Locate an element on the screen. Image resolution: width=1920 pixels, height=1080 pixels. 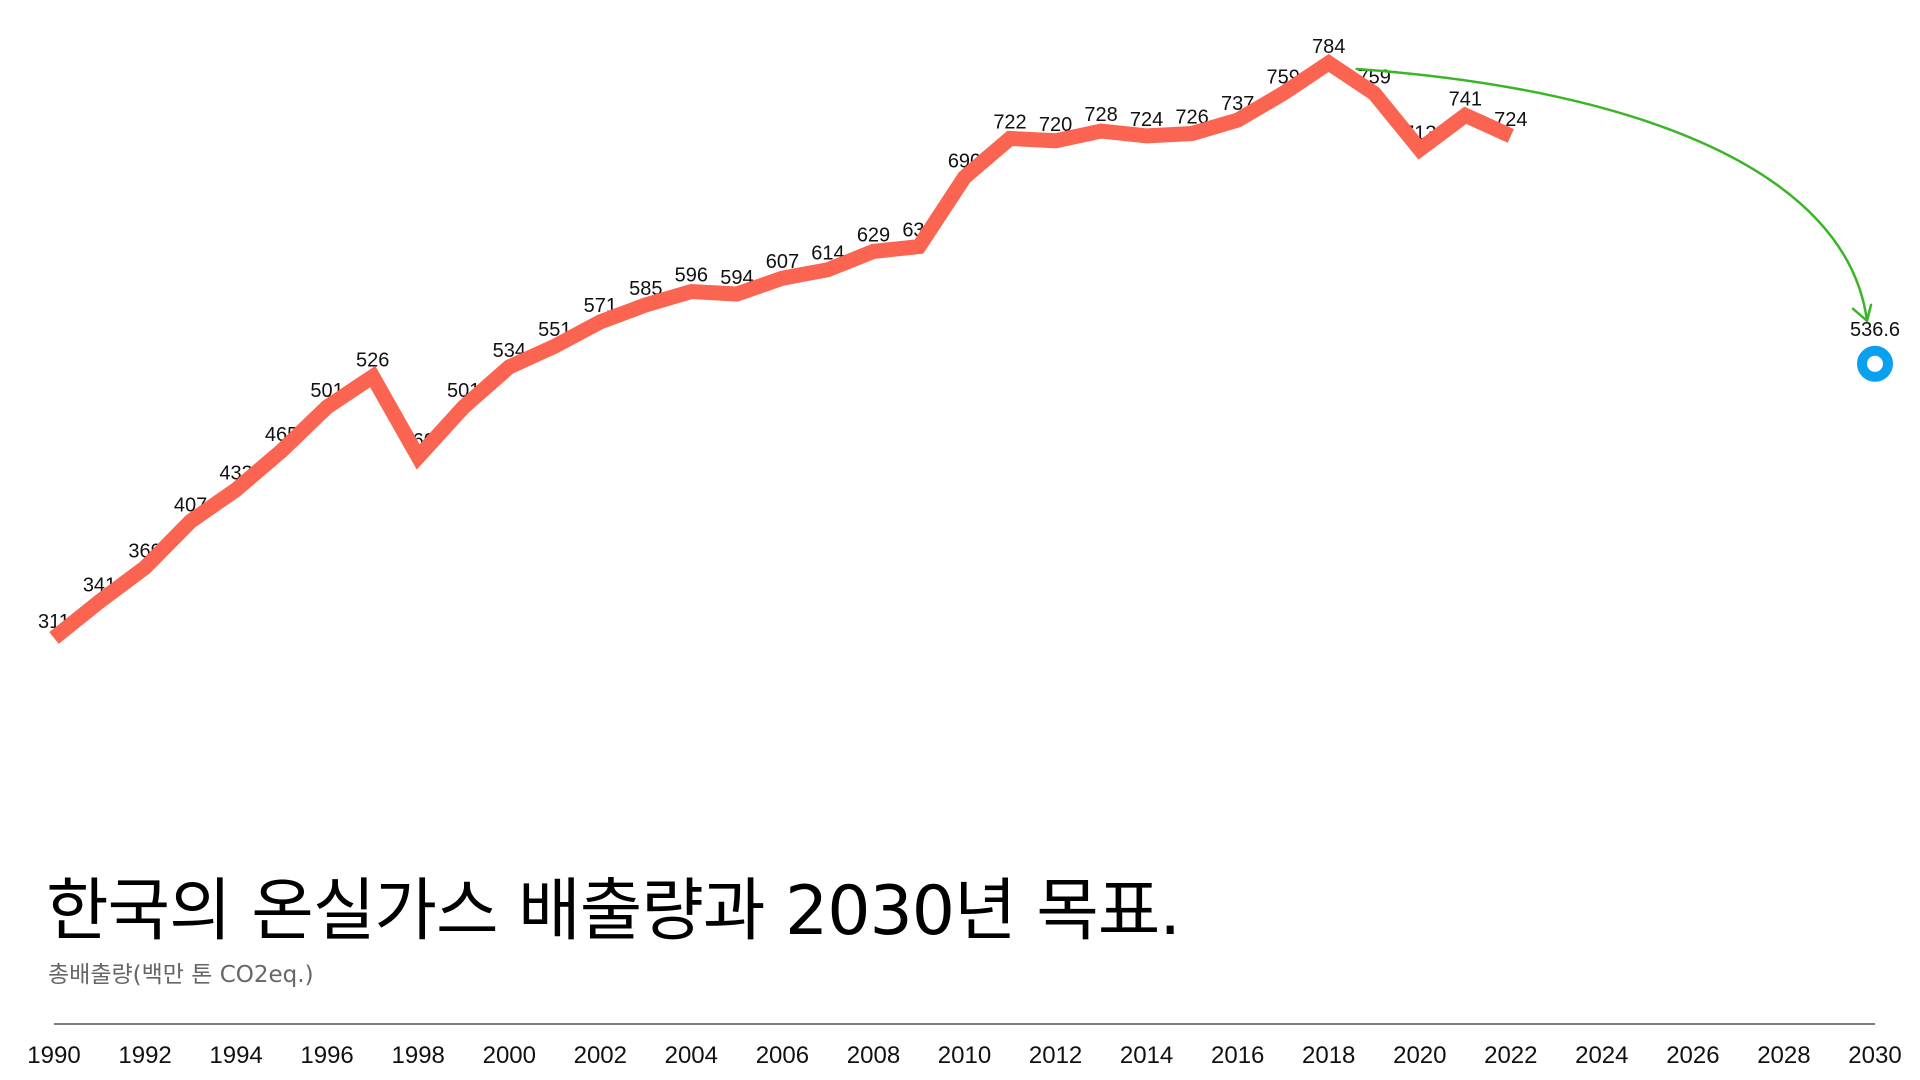
x-tick-label: 2020 is located at coordinates (1419, 1055).